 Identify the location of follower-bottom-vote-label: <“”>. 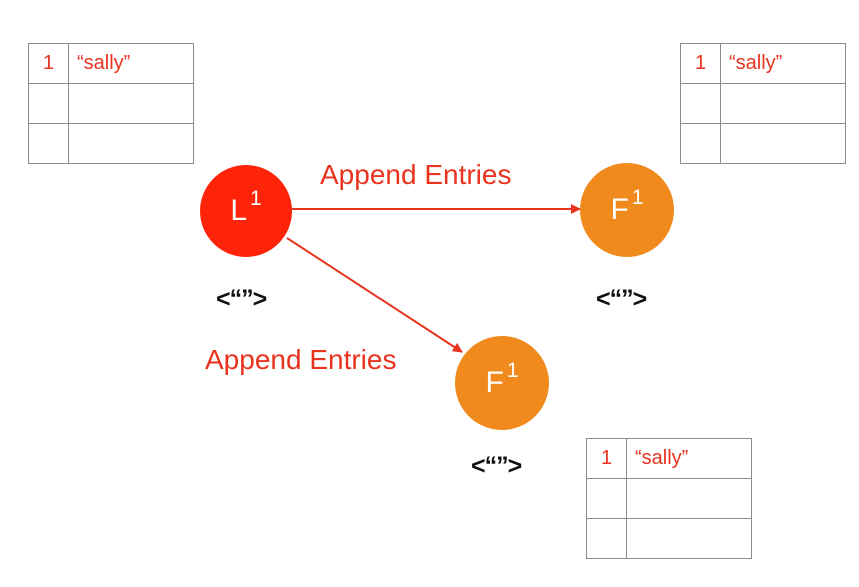
(496, 466).